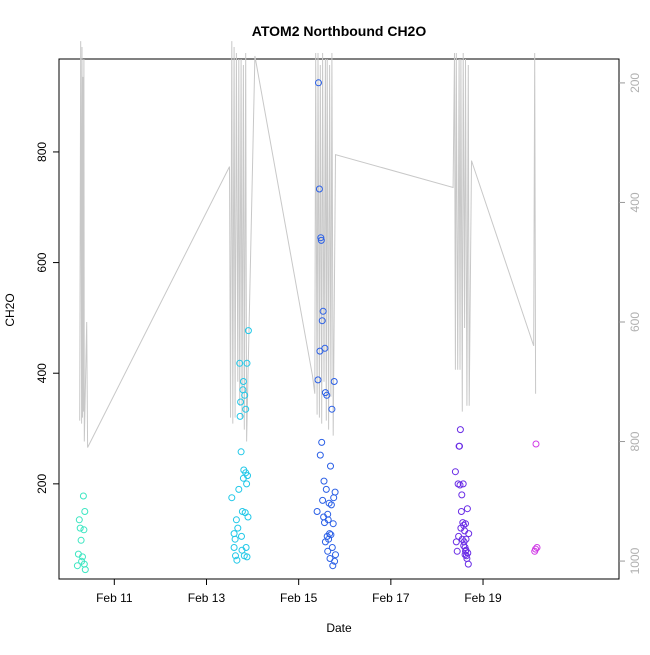 Image resolution: width=650 pixels, height=655 pixels. What do you see at coordinates (635, 83) in the screenshot?
I see `right-tick-label: 200` at bounding box center [635, 83].